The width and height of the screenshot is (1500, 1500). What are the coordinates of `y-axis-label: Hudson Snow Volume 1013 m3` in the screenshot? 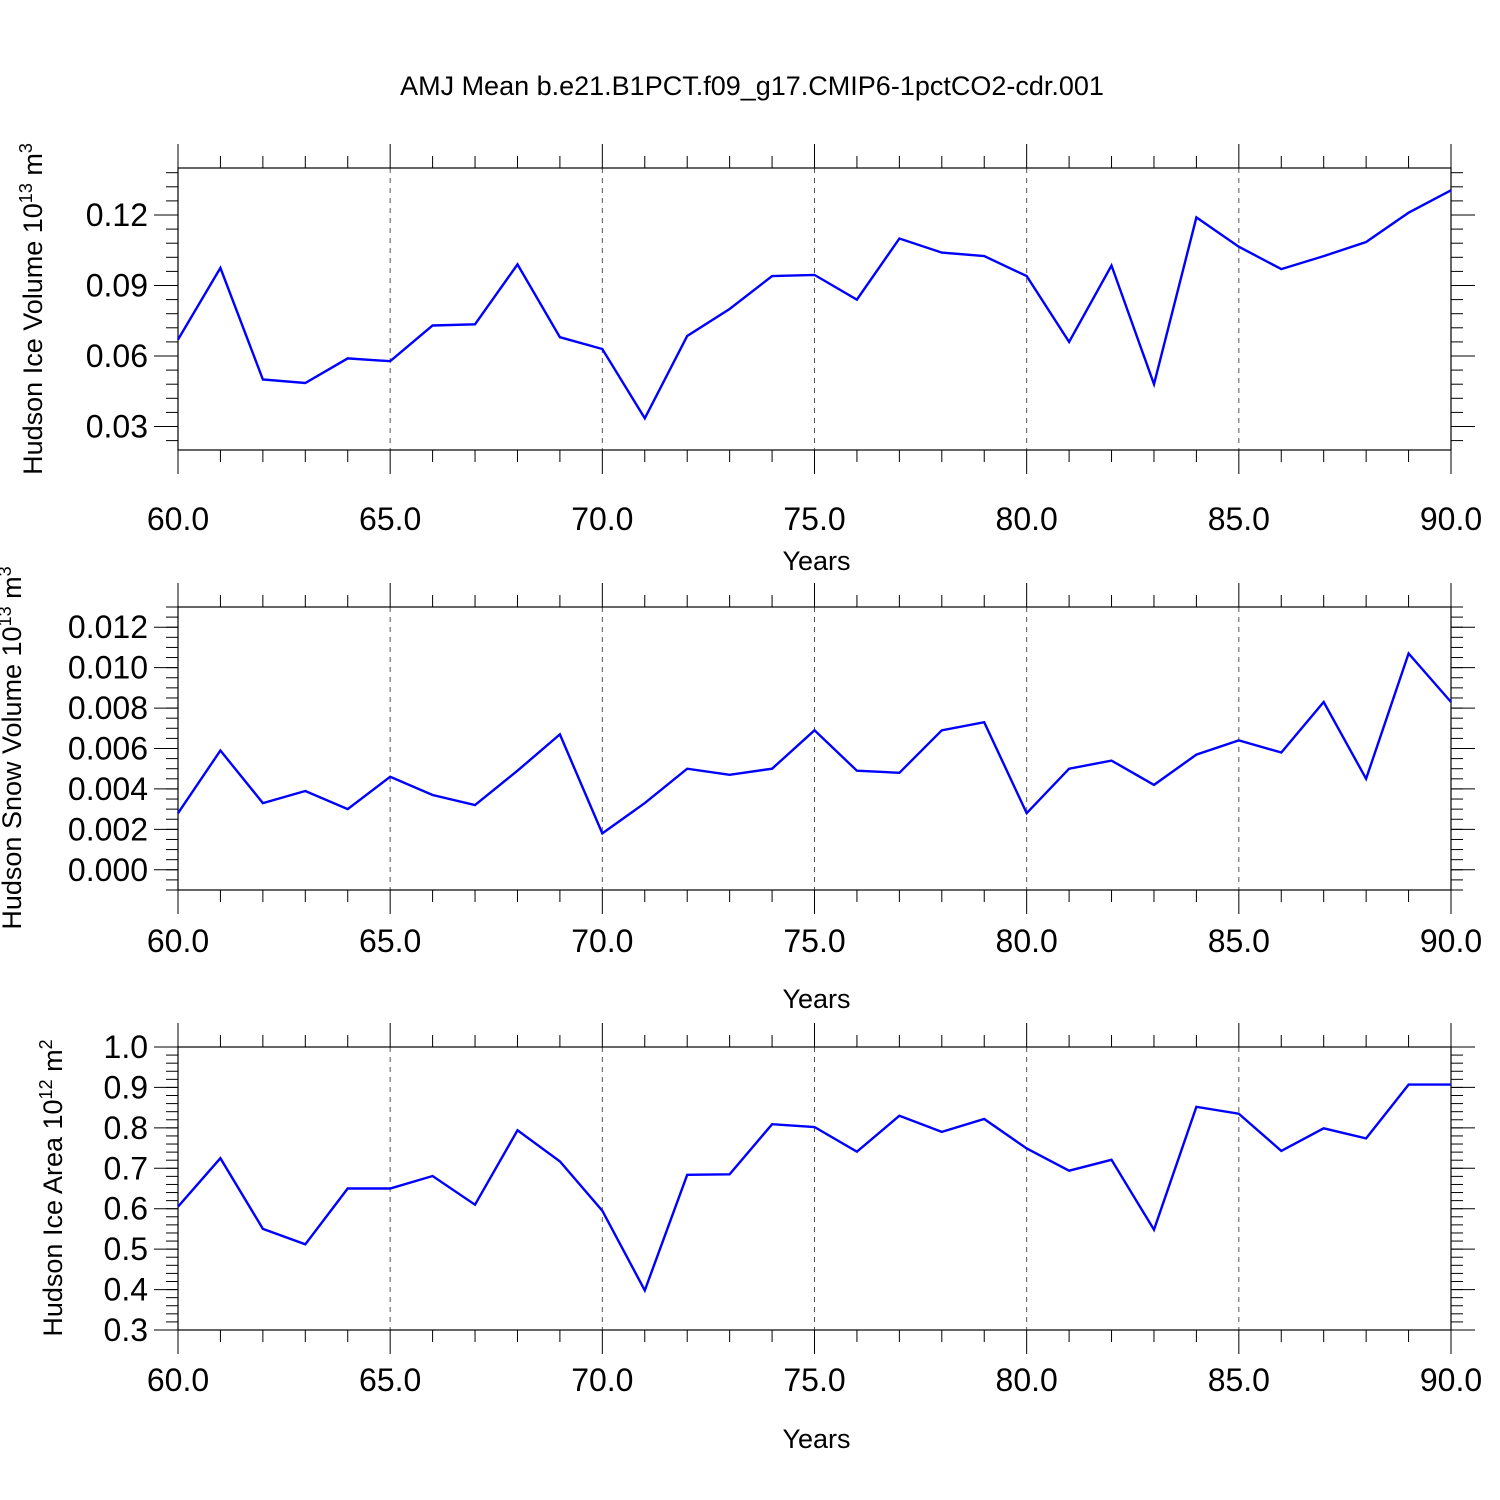 It's located at (13, 747).